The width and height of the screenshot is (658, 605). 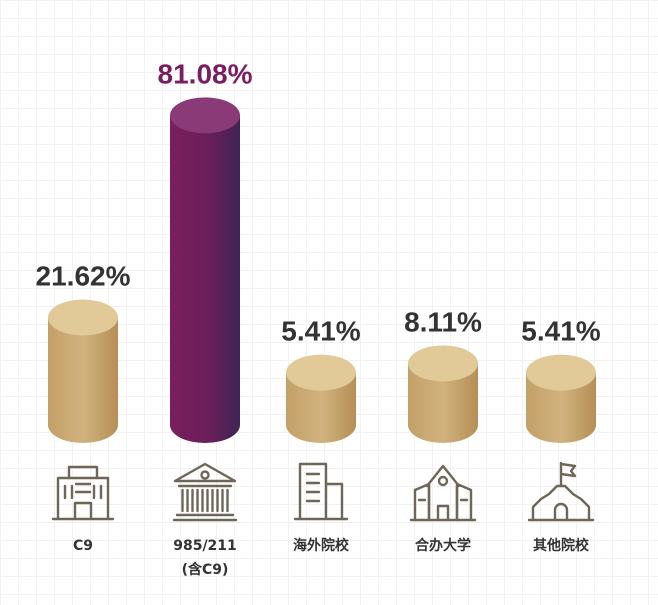 I want to click on category-label: 合办大学, so click(x=443, y=545).